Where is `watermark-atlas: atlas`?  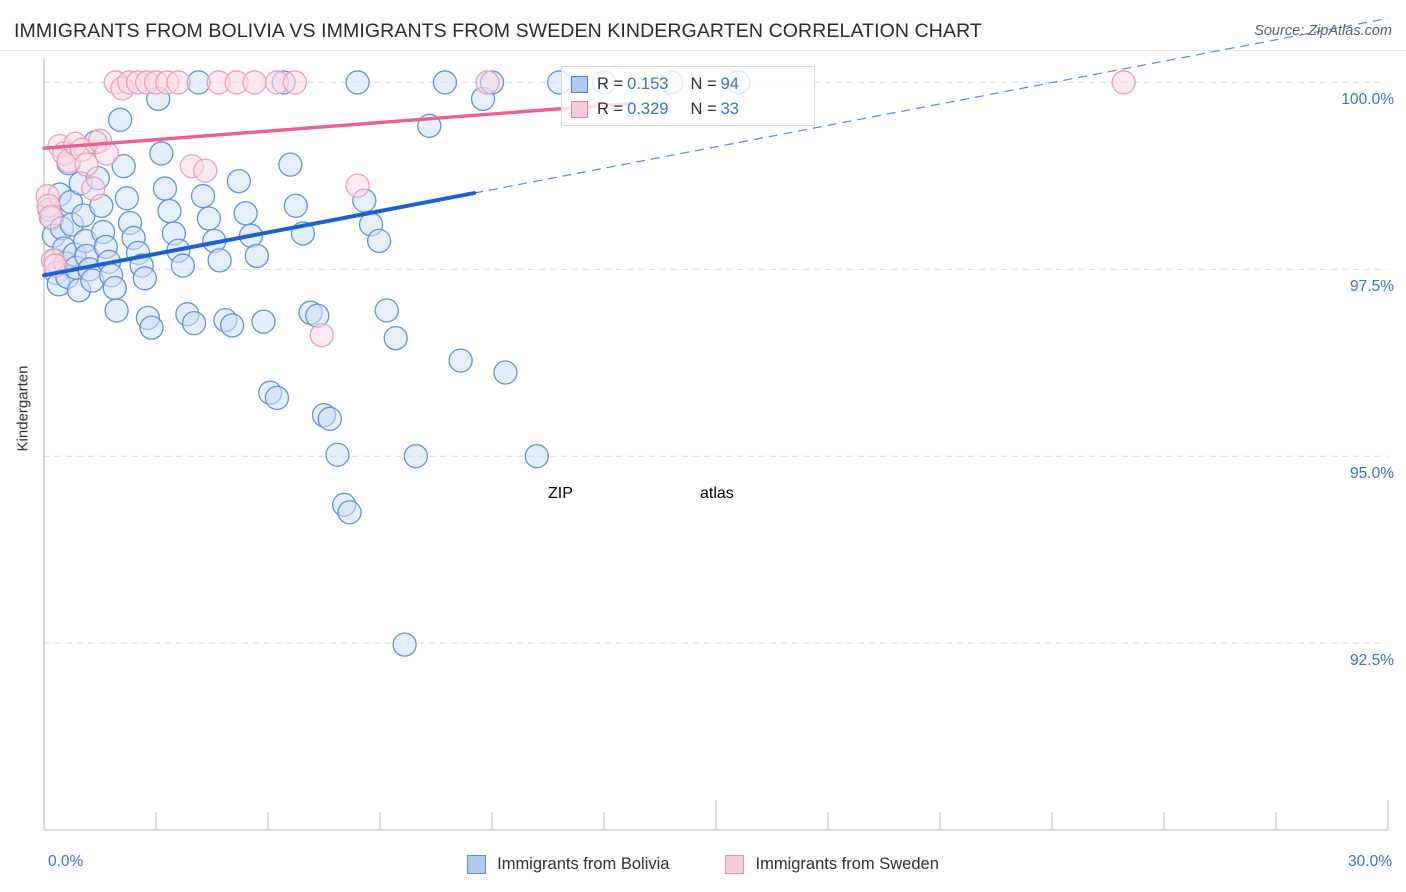 watermark-atlas: atlas is located at coordinates (717, 493).